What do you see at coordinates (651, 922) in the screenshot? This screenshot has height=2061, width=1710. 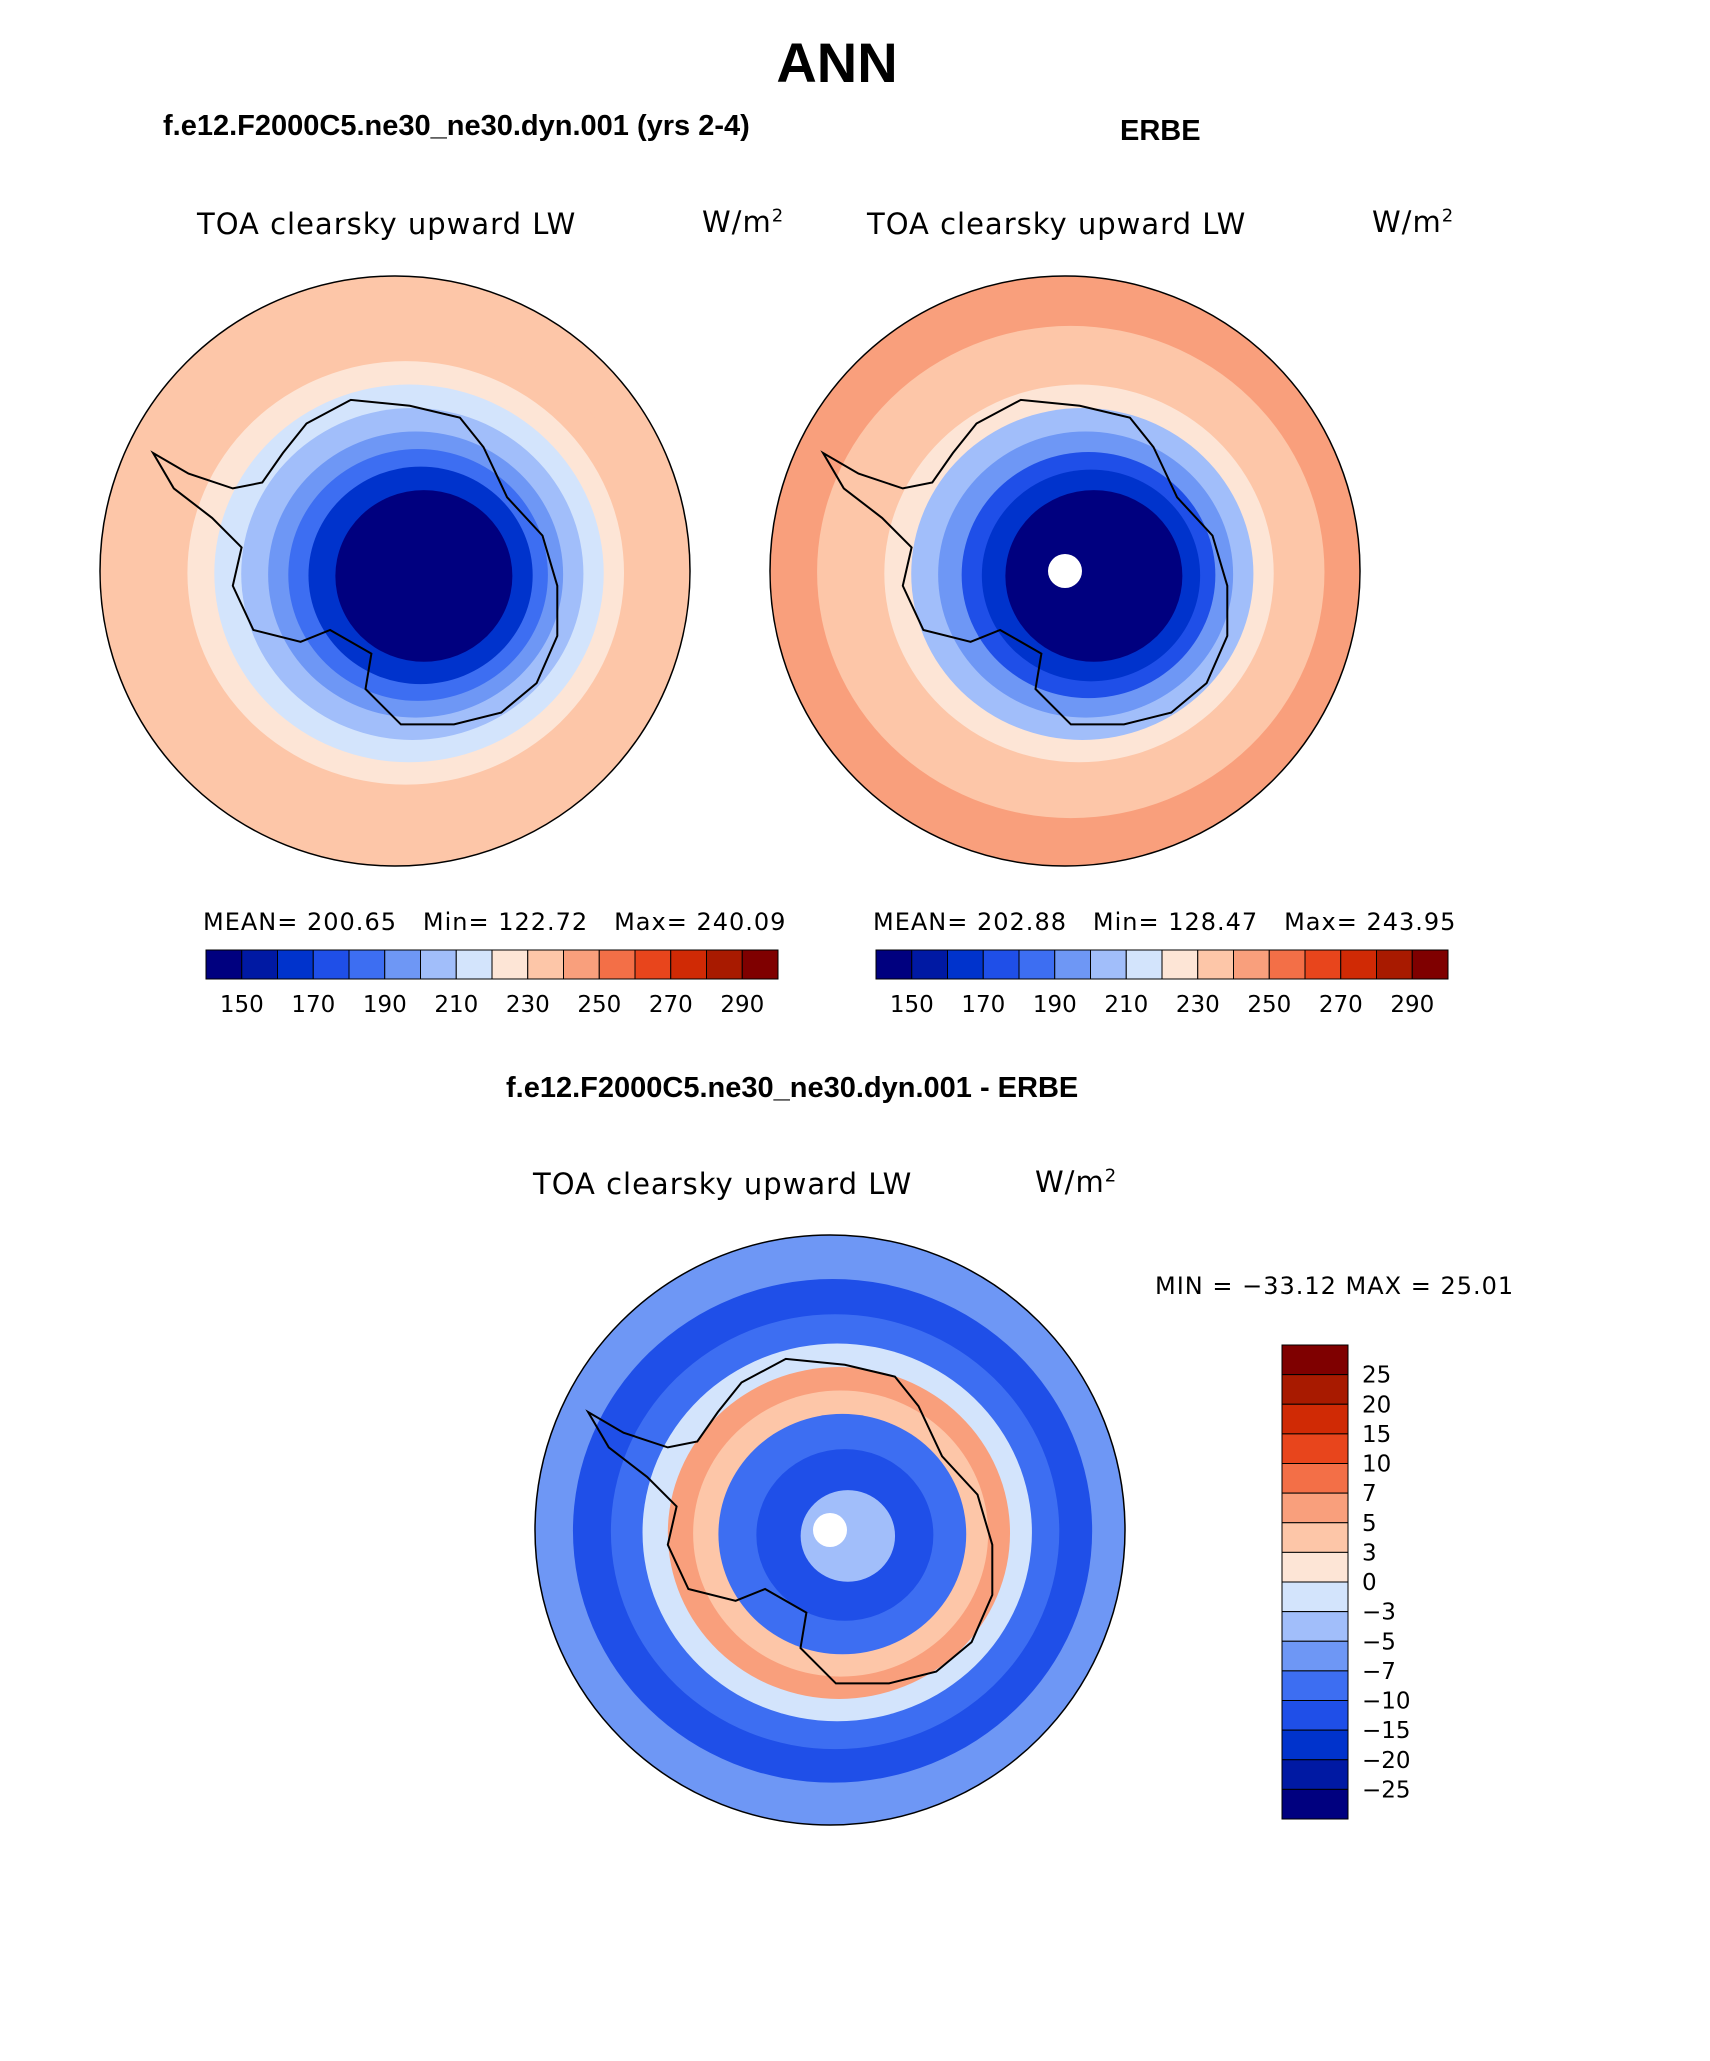 I see `panel1-max-label: Max=` at bounding box center [651, 922].